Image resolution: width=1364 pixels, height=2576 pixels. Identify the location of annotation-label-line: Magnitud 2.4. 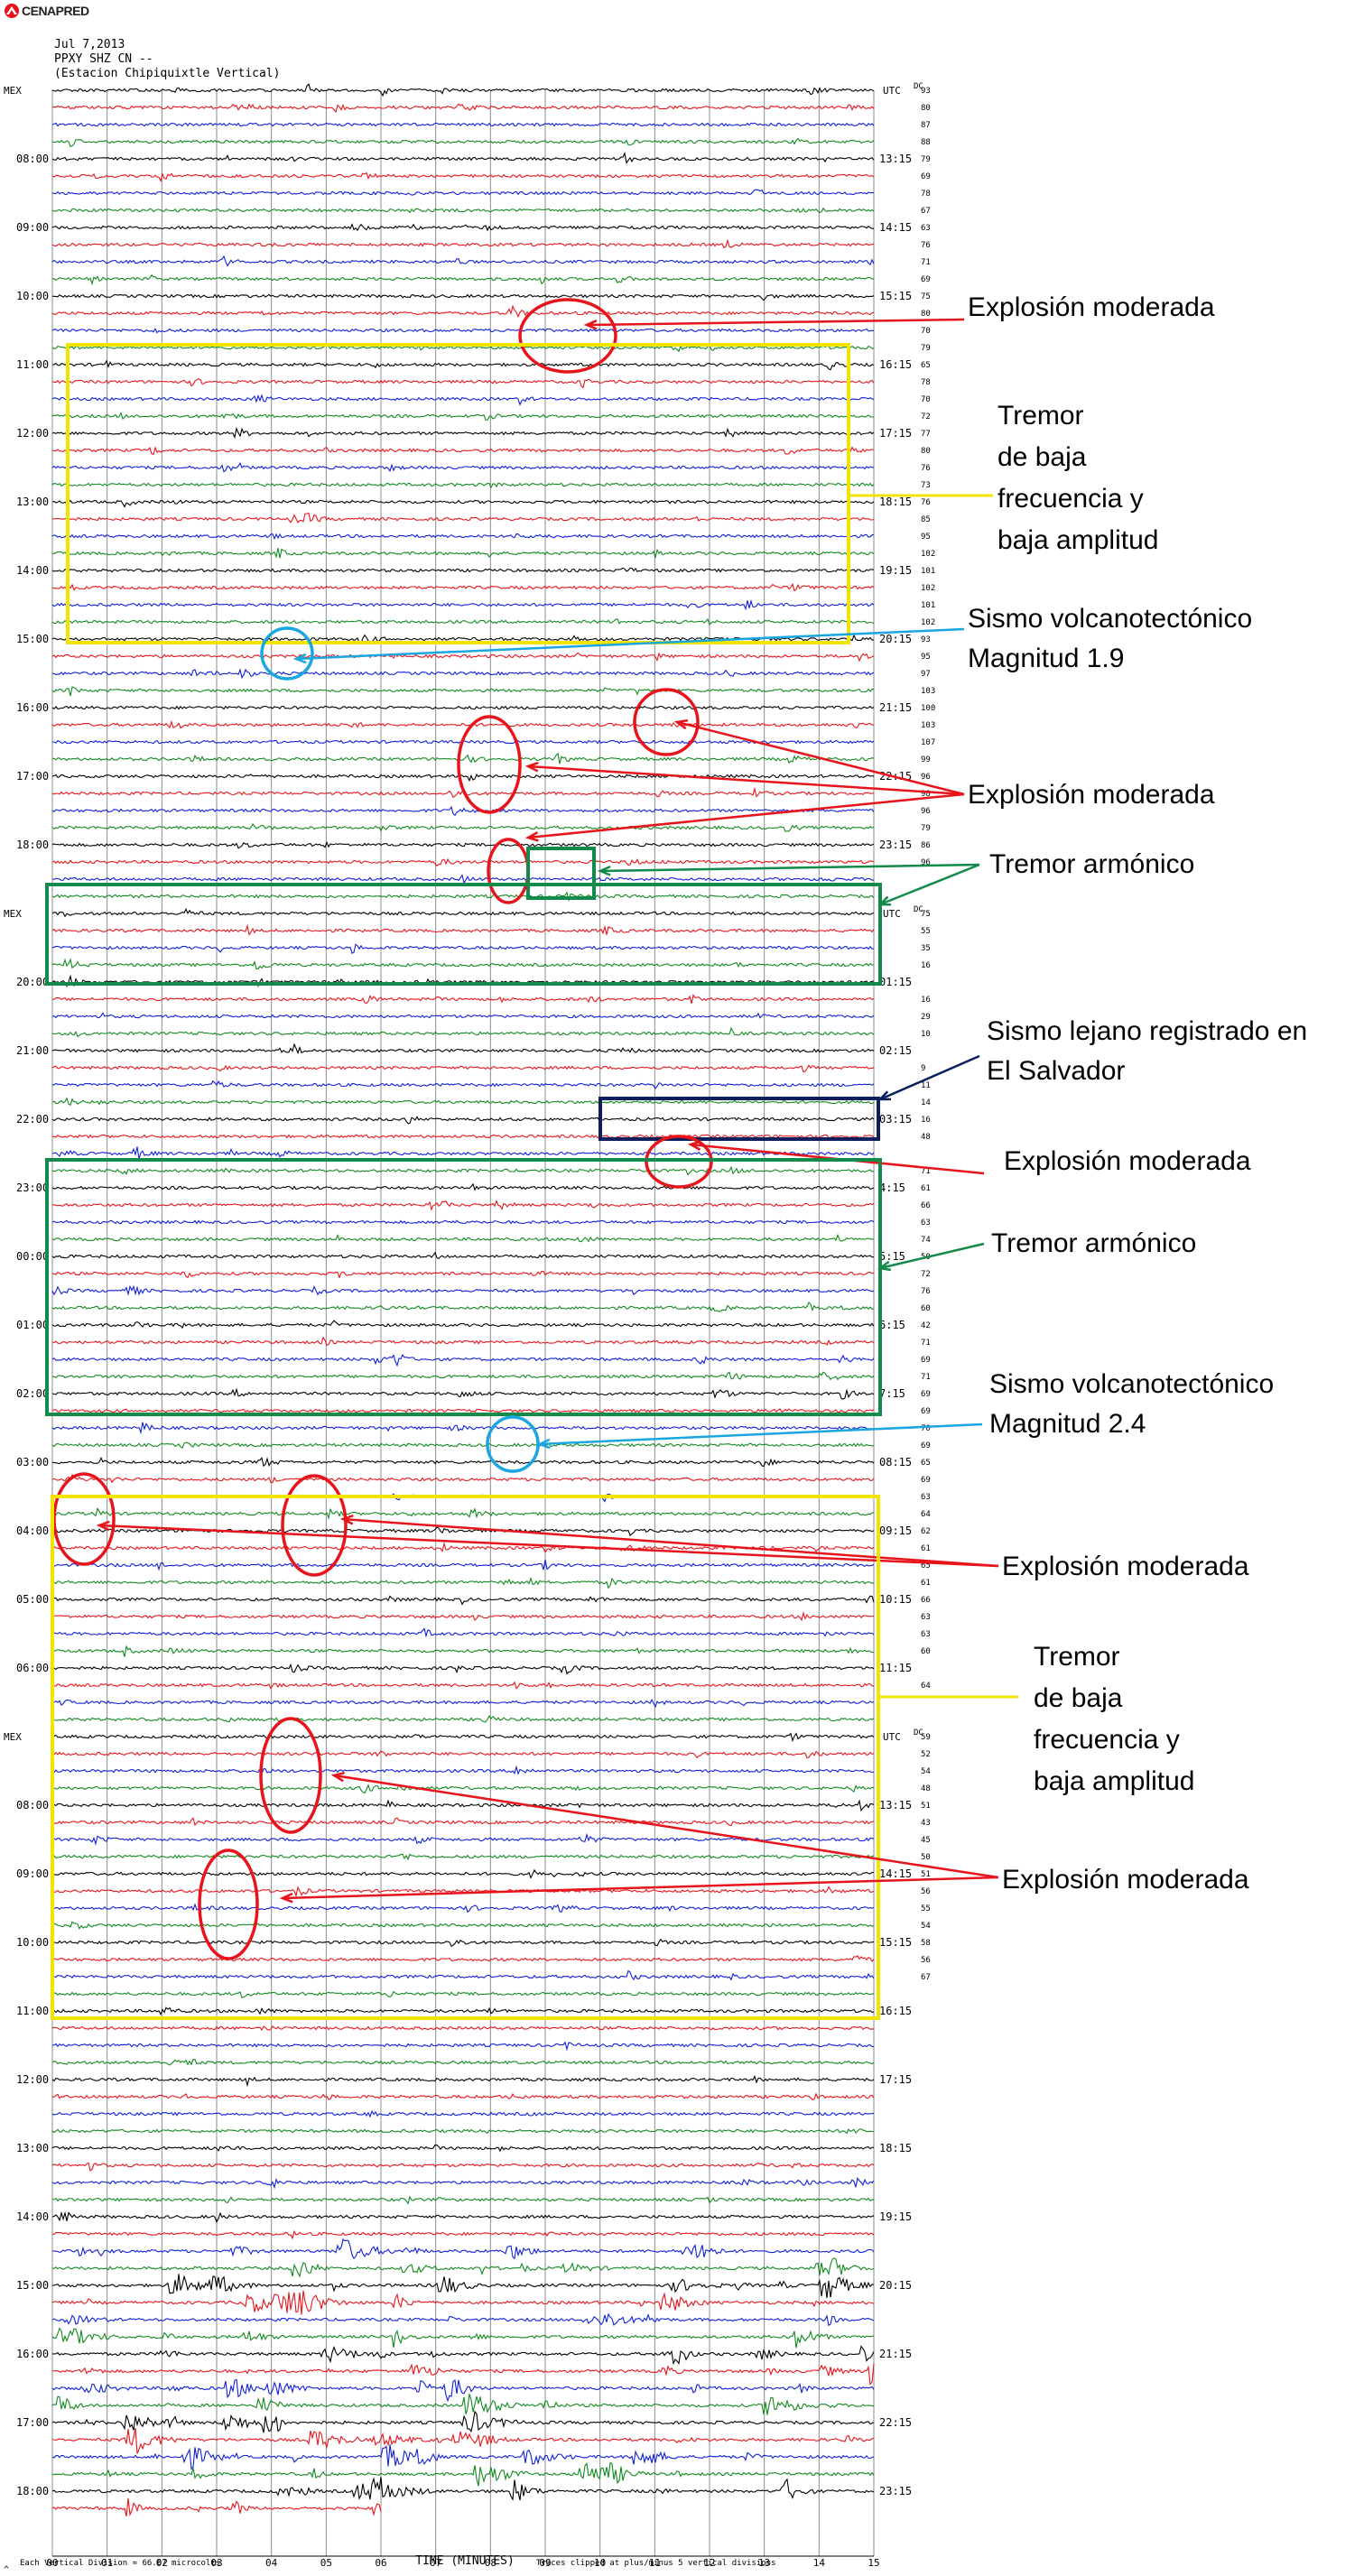
(1067, 1424).